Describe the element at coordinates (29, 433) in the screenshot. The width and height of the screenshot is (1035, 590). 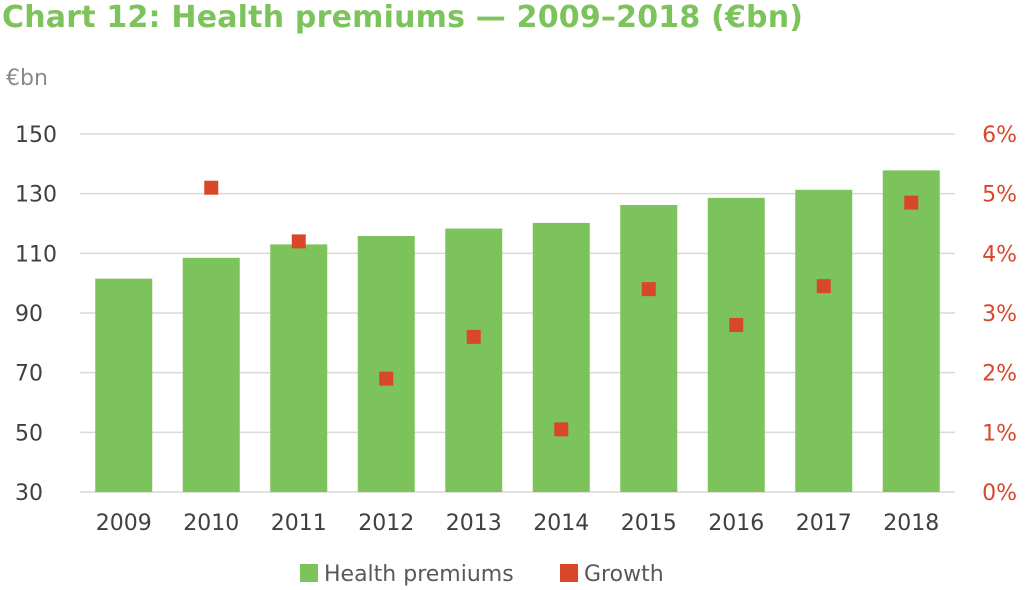
I see `left-axis-tick-label: 50` at that location.